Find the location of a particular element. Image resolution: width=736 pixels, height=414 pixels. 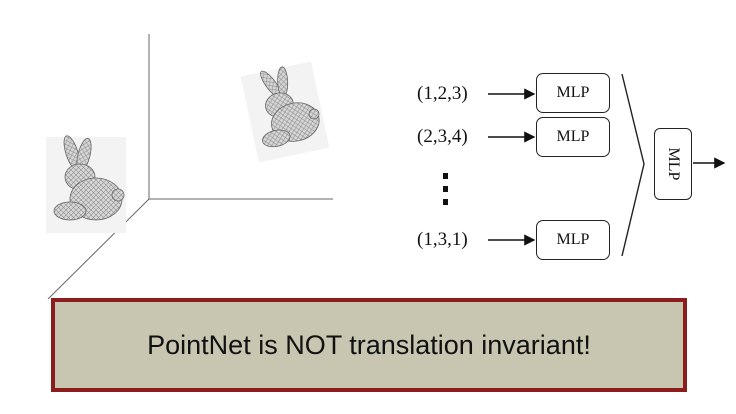

vertical-ellipsis-icon is located at coordinates (445, 189).